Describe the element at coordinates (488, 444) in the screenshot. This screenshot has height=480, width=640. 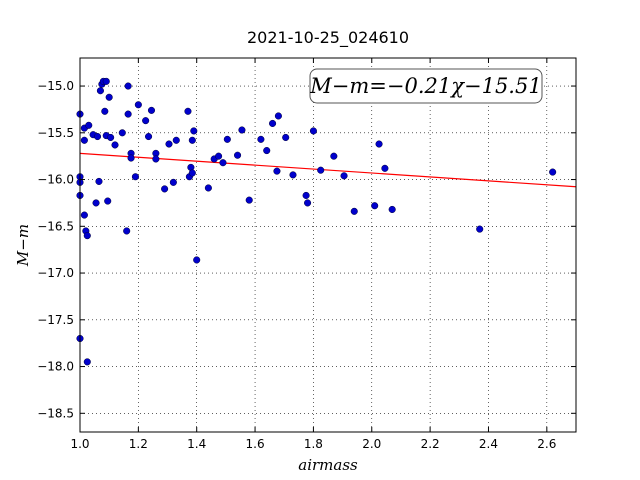
I see `x-tick-label: 2.4` at that location.